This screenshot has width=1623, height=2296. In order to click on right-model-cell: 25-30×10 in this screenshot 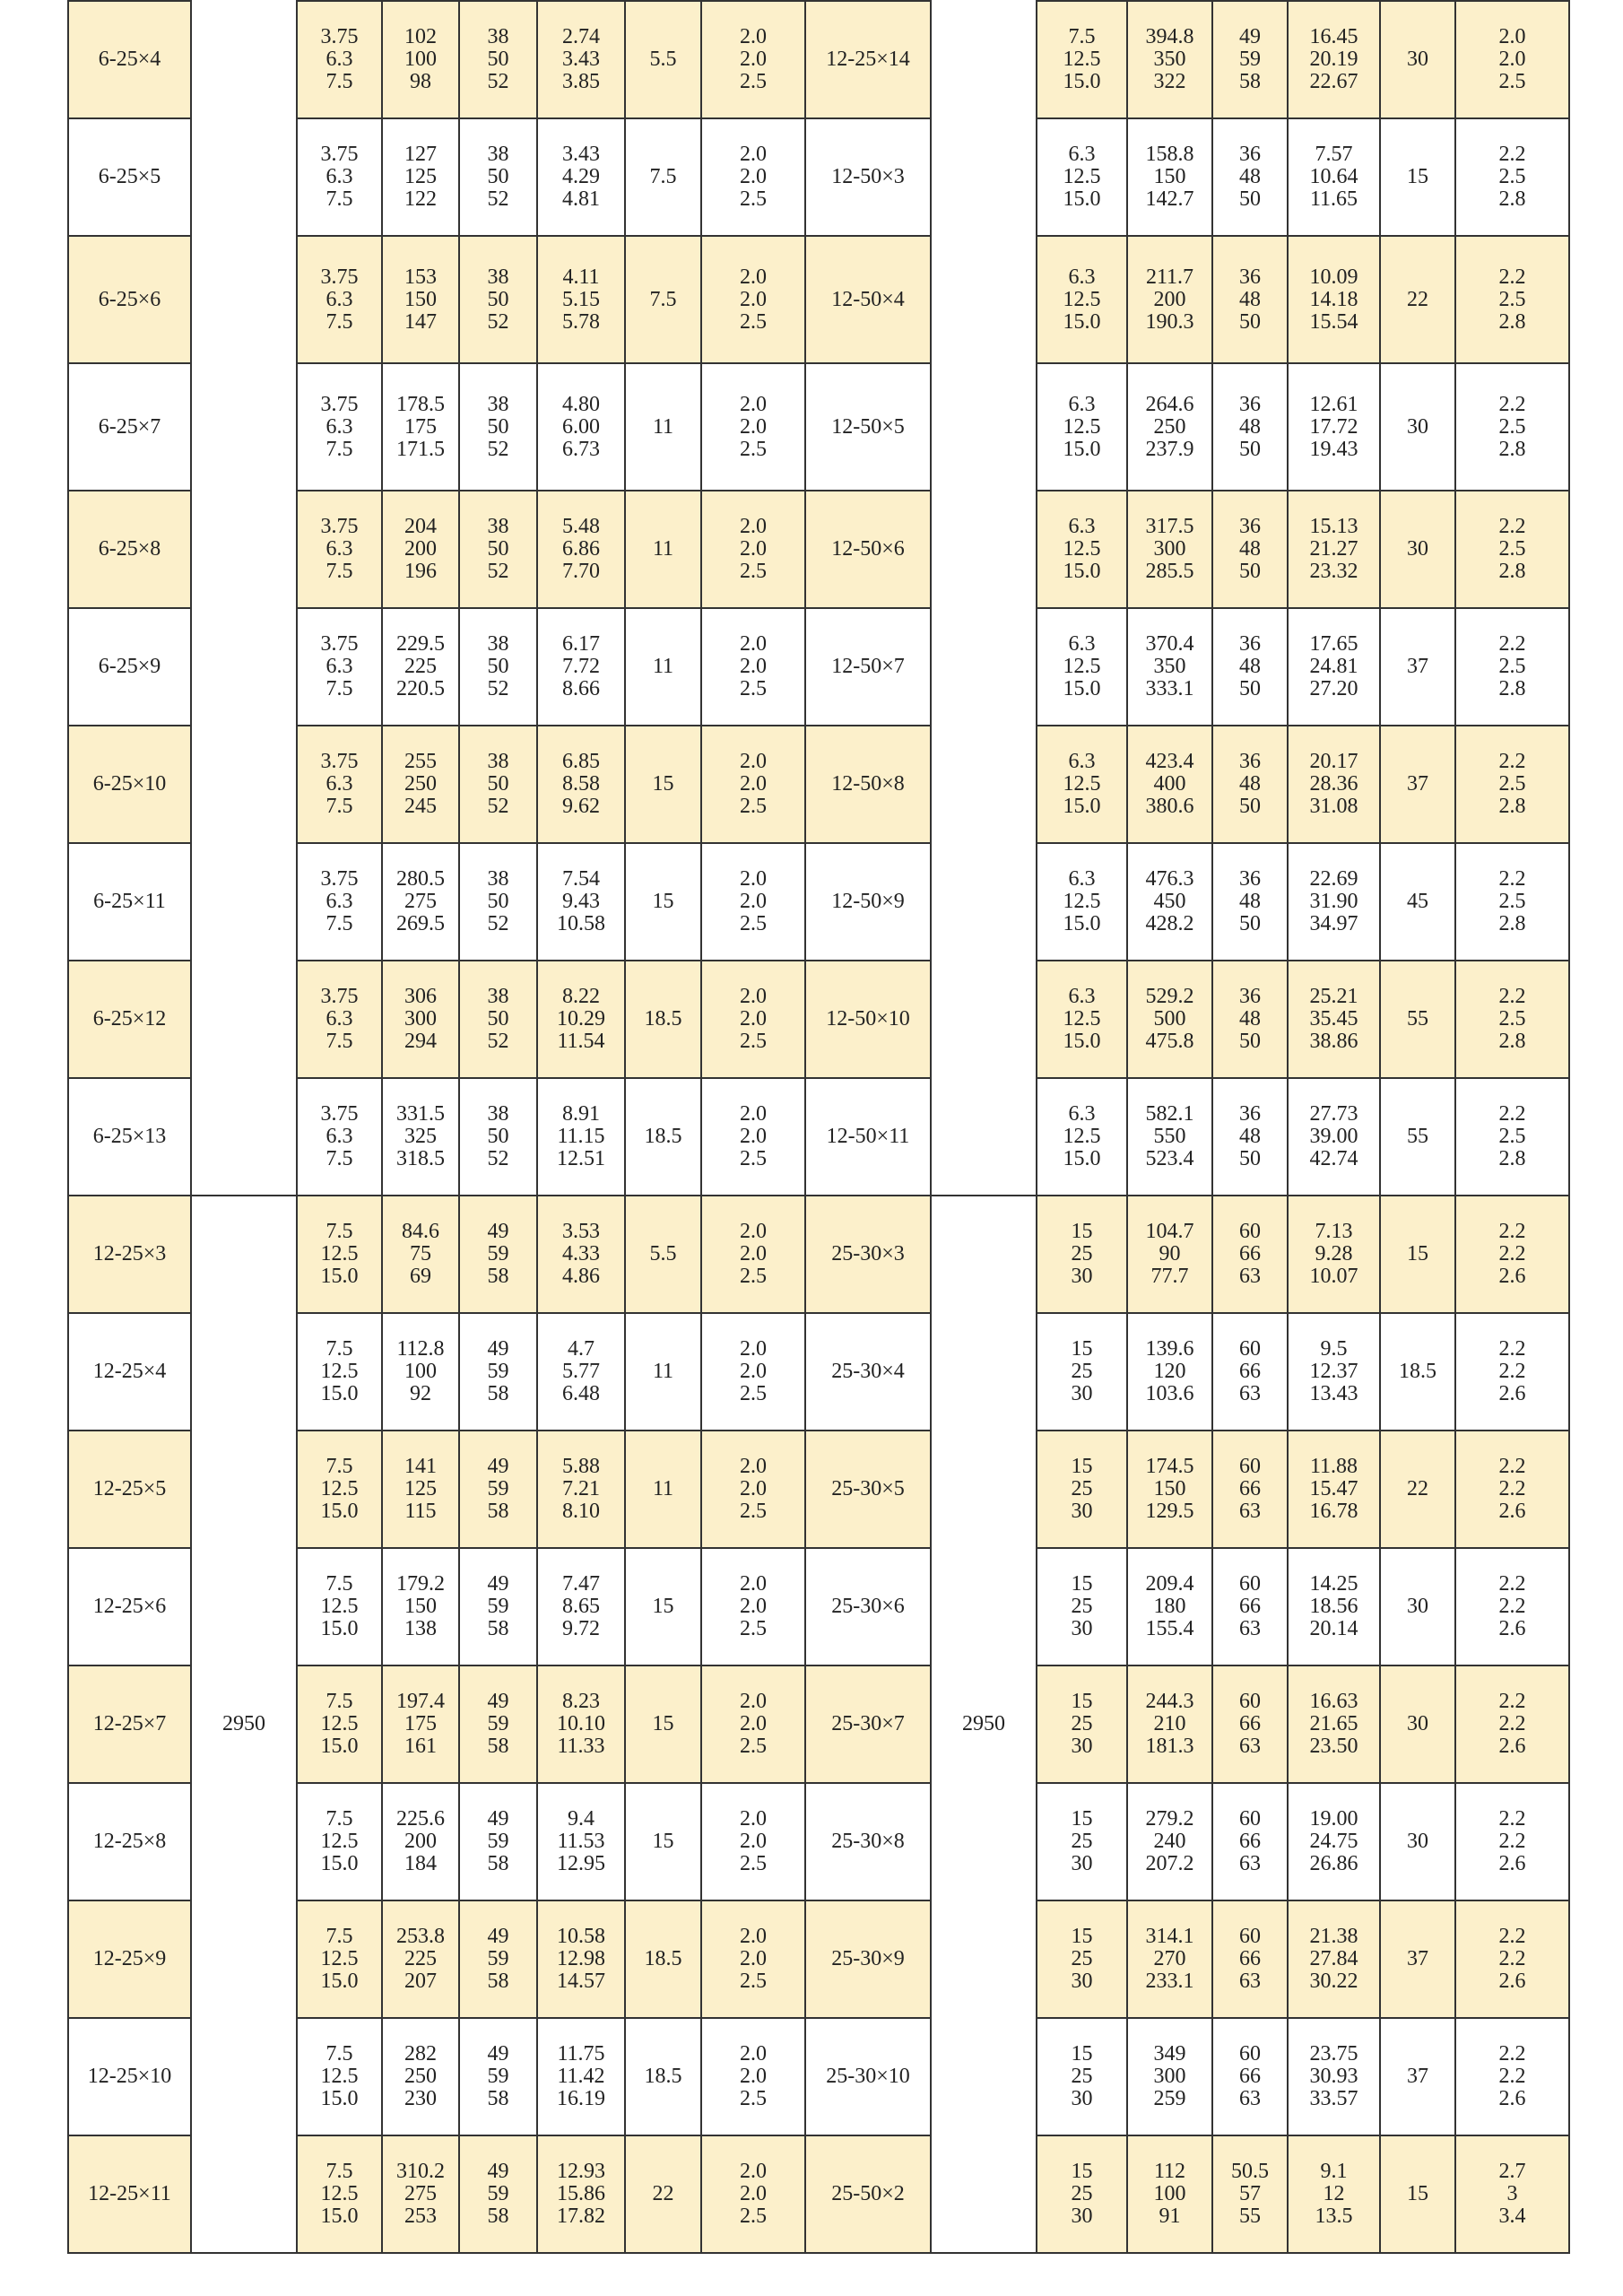, I will do `click(868, 2076)`.